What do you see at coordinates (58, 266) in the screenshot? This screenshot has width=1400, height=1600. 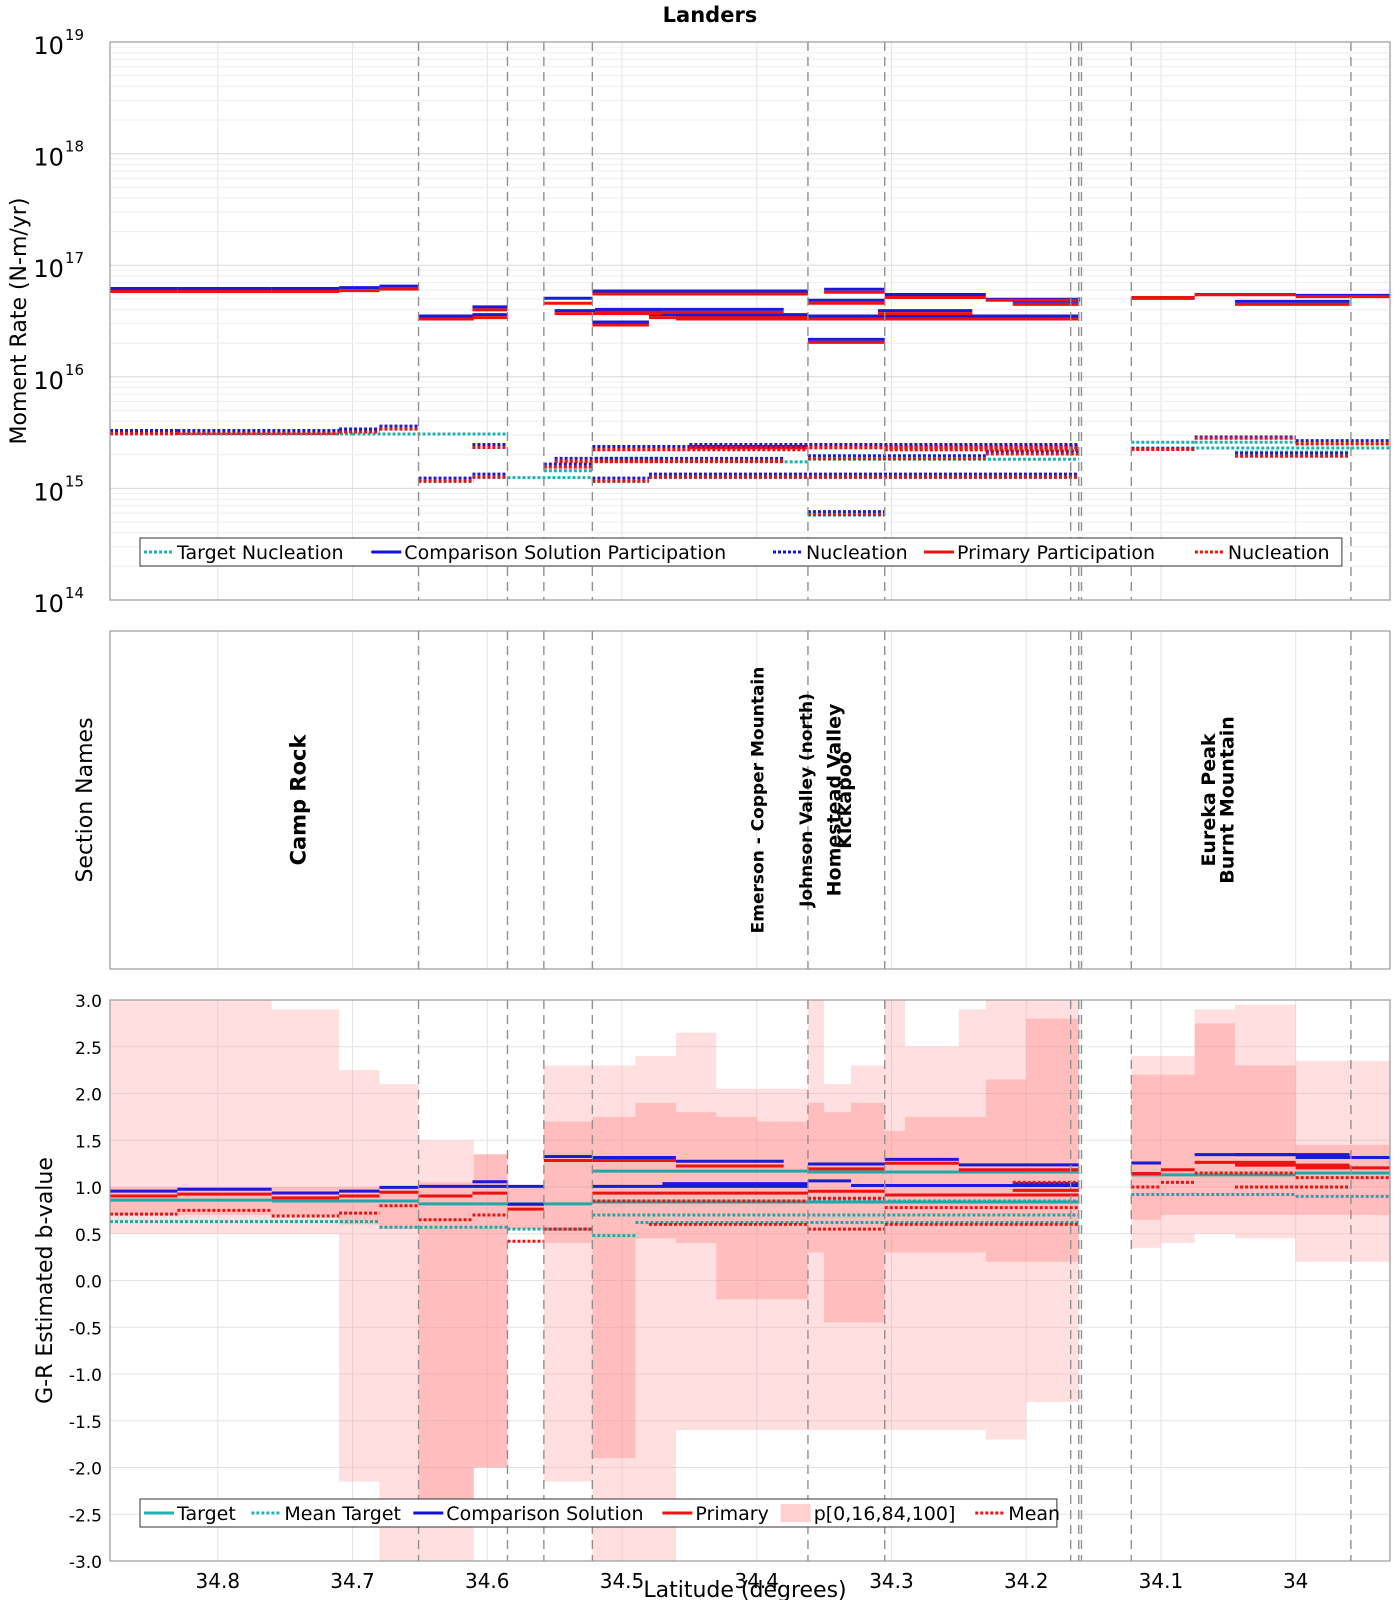 I see `y-tick-label: 1017` at bounding box center [58, 266].